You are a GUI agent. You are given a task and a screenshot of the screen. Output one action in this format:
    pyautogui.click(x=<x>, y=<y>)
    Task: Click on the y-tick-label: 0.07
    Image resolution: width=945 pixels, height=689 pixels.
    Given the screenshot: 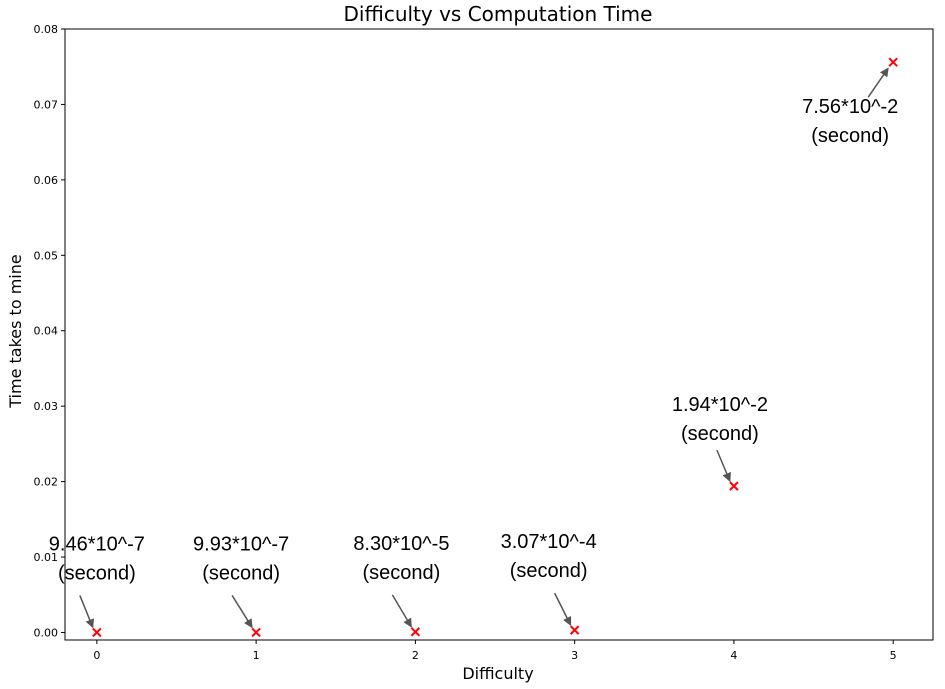 What is the action you would take?
    pyautogui.click(x=46, y=104)
    